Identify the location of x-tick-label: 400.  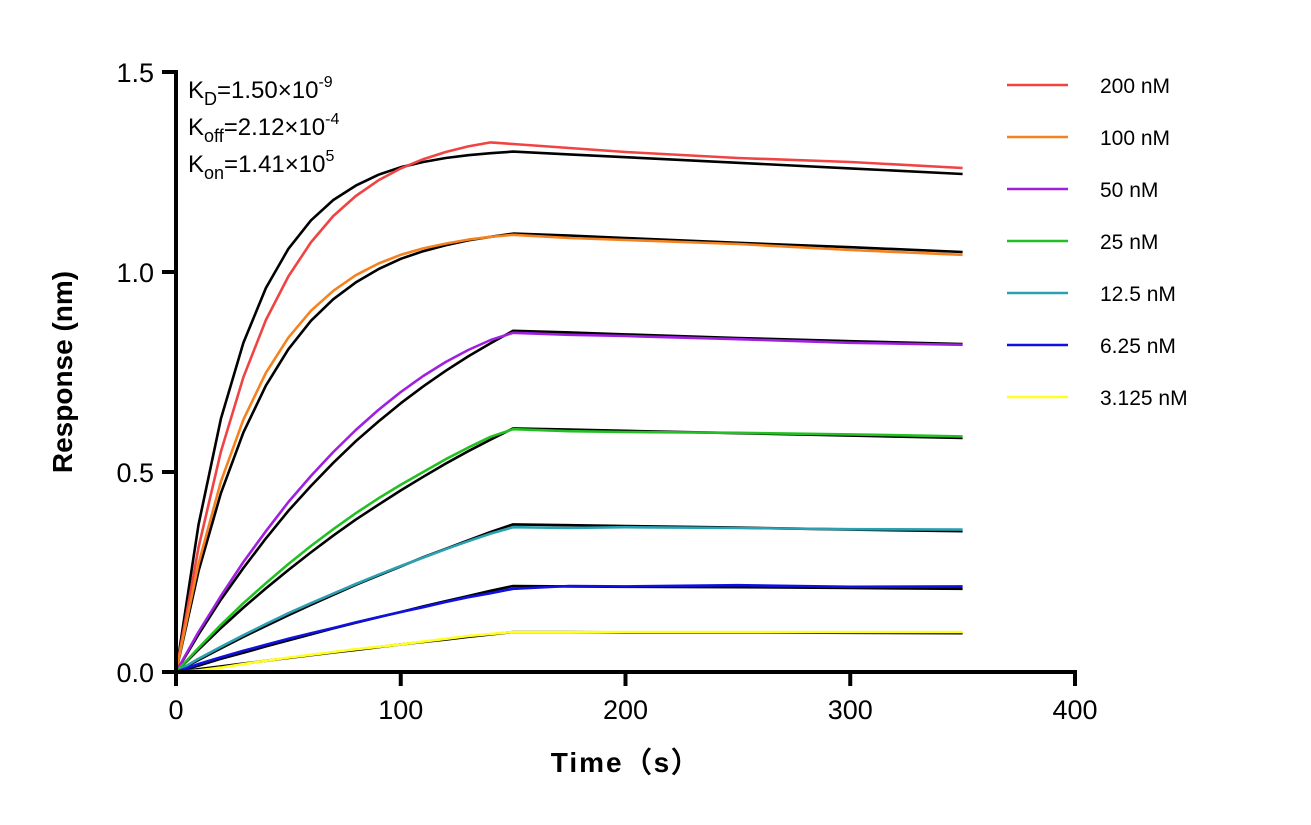
(1074, 710).